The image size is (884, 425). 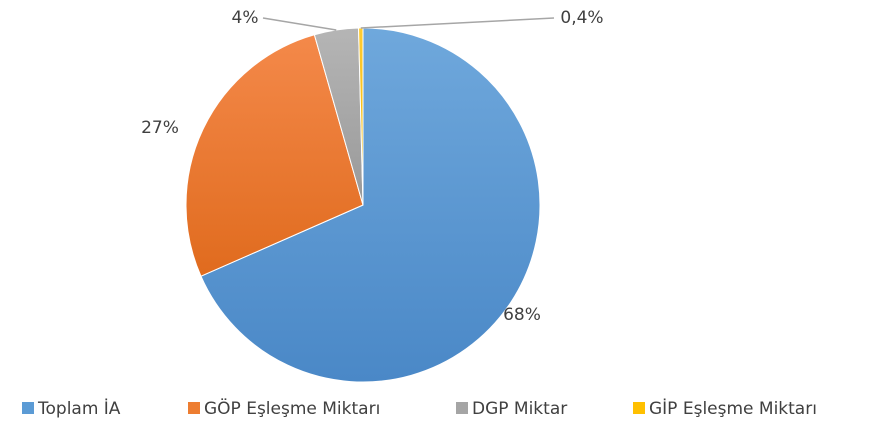 I want to click on data-label: 27%, so click(x=160, y=128).